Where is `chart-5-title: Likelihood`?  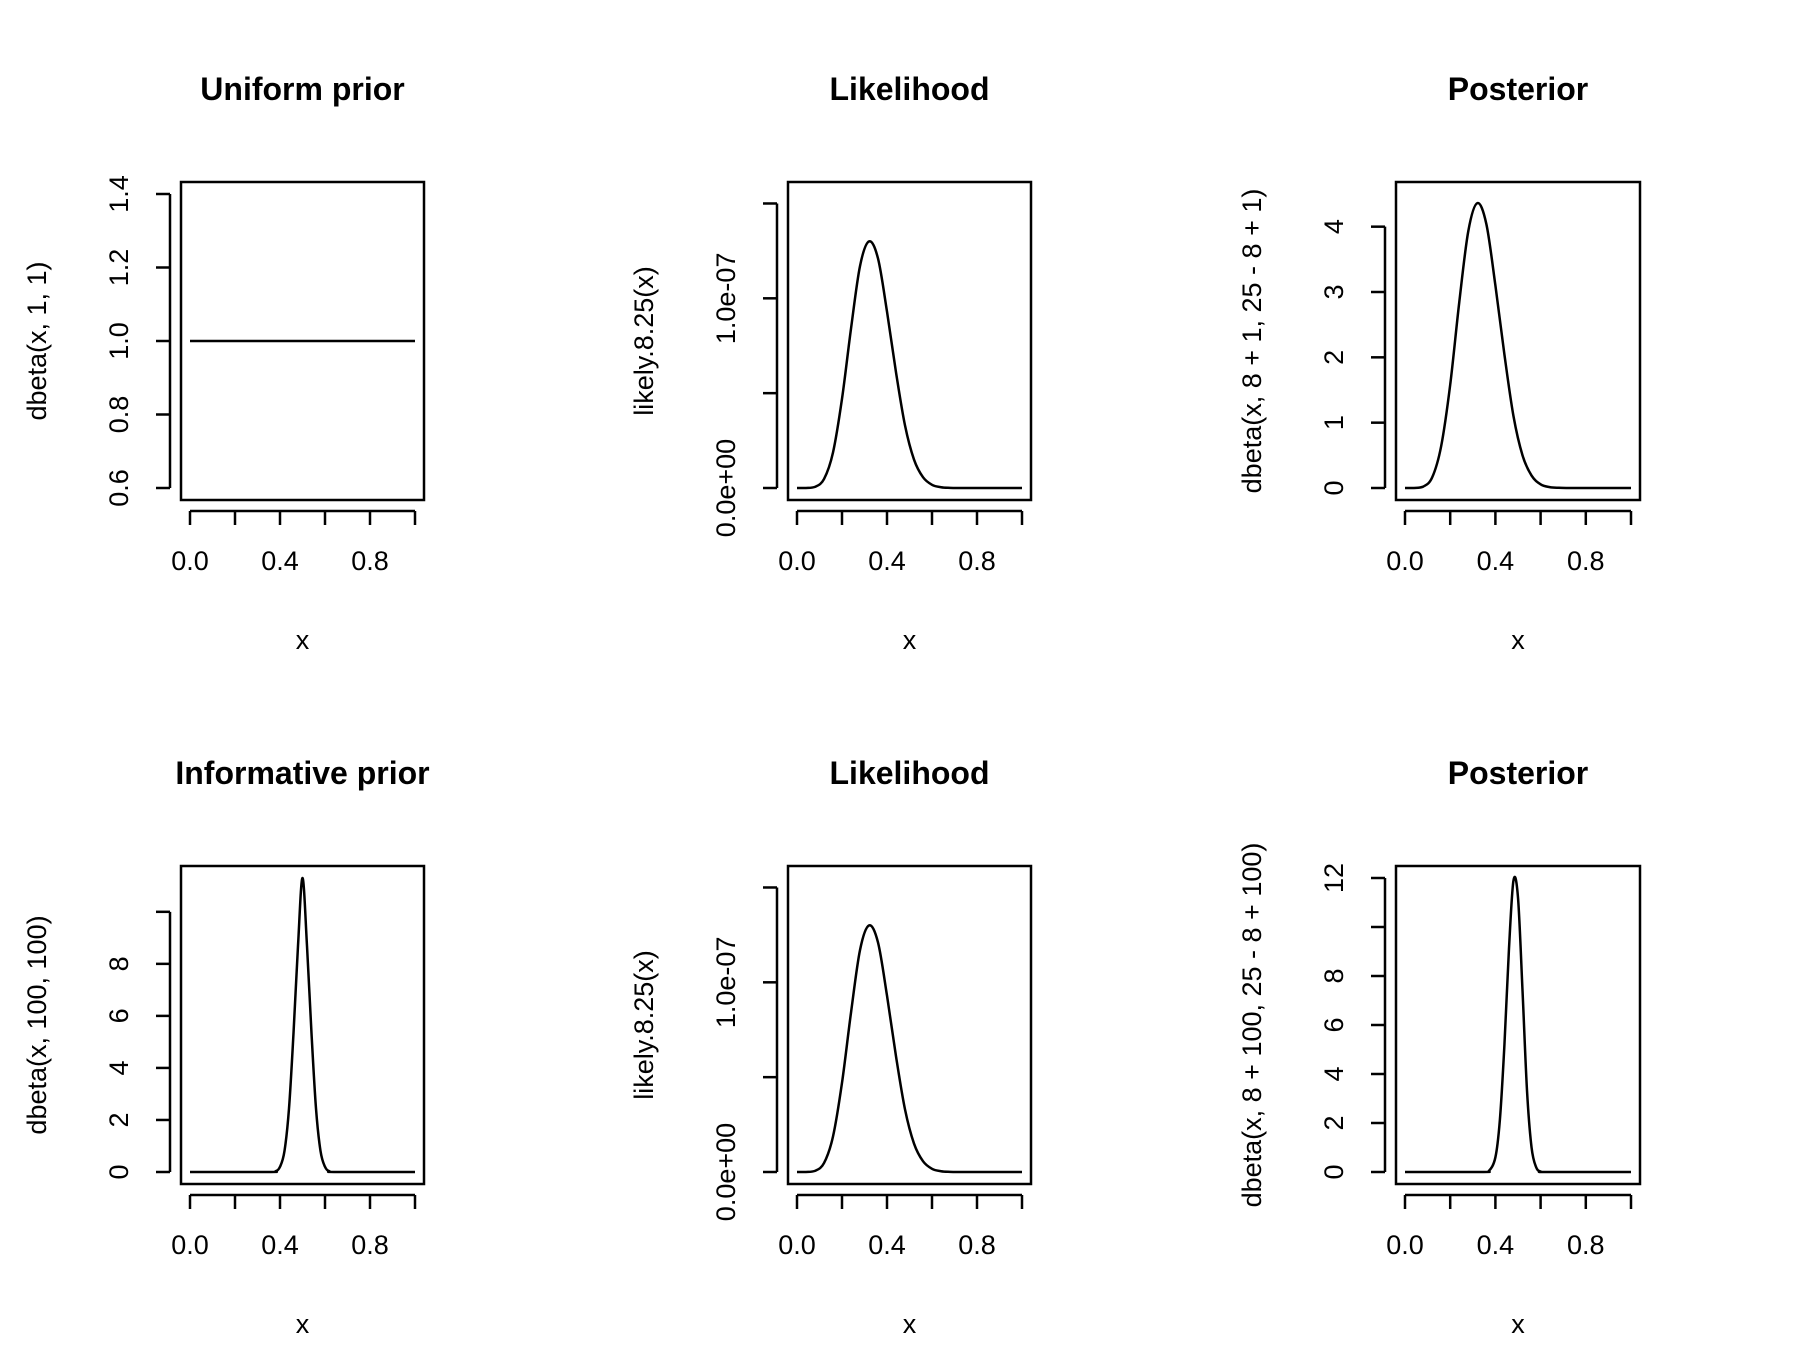
chart-5-title: Likelihood is located at coordinates (910, 773).